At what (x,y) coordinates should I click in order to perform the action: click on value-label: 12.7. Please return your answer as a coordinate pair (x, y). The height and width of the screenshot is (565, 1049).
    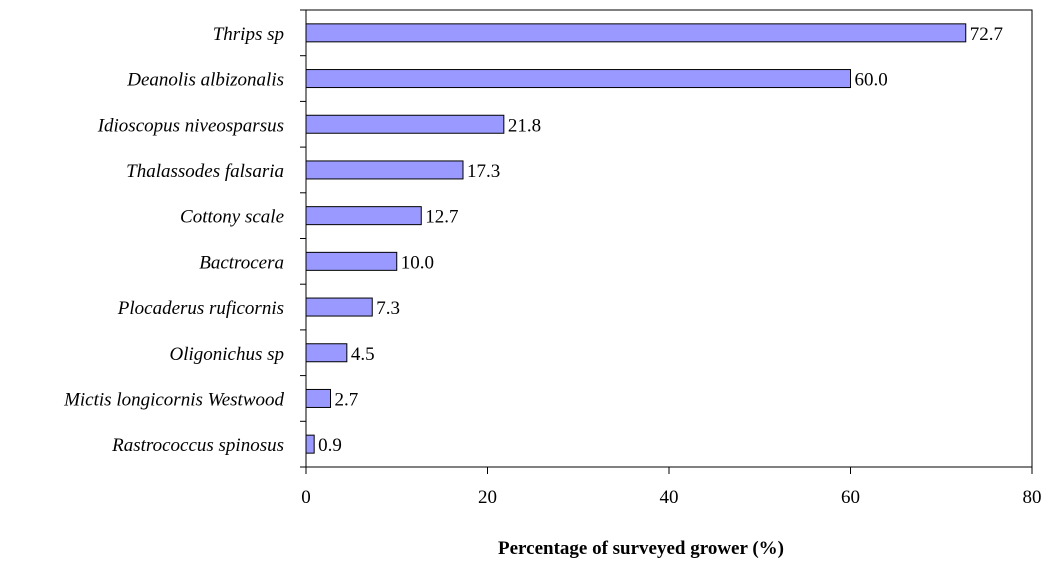
    Looking at the image, I should click on (441, 217).